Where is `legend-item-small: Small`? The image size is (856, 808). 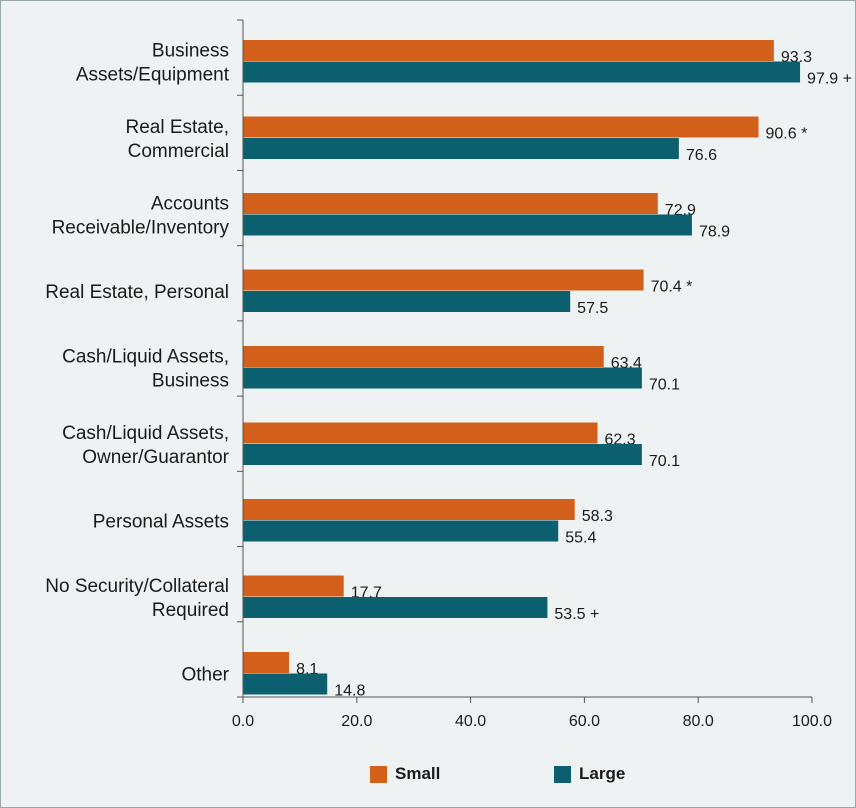 legend-item-small: Small is located at coordinates (405, 774).